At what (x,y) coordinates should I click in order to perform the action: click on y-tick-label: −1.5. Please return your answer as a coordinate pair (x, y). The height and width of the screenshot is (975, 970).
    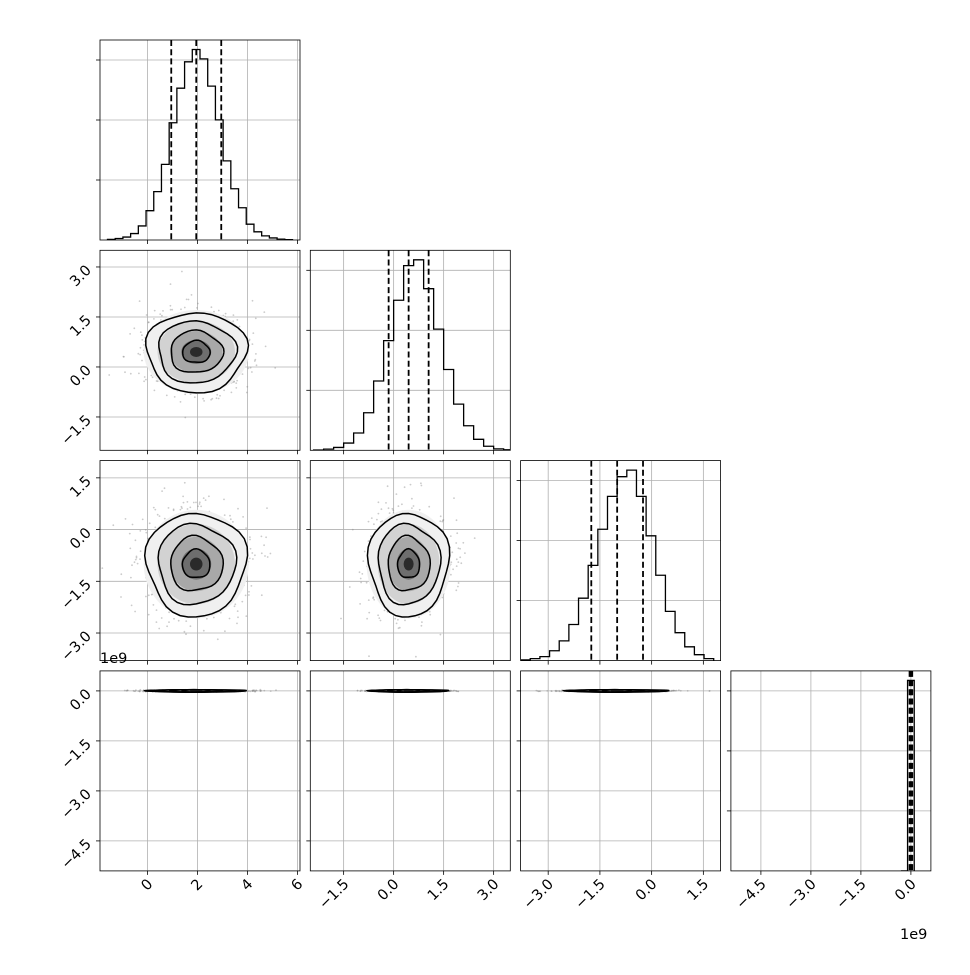
    Looking at the image, I should click on (77, 595).